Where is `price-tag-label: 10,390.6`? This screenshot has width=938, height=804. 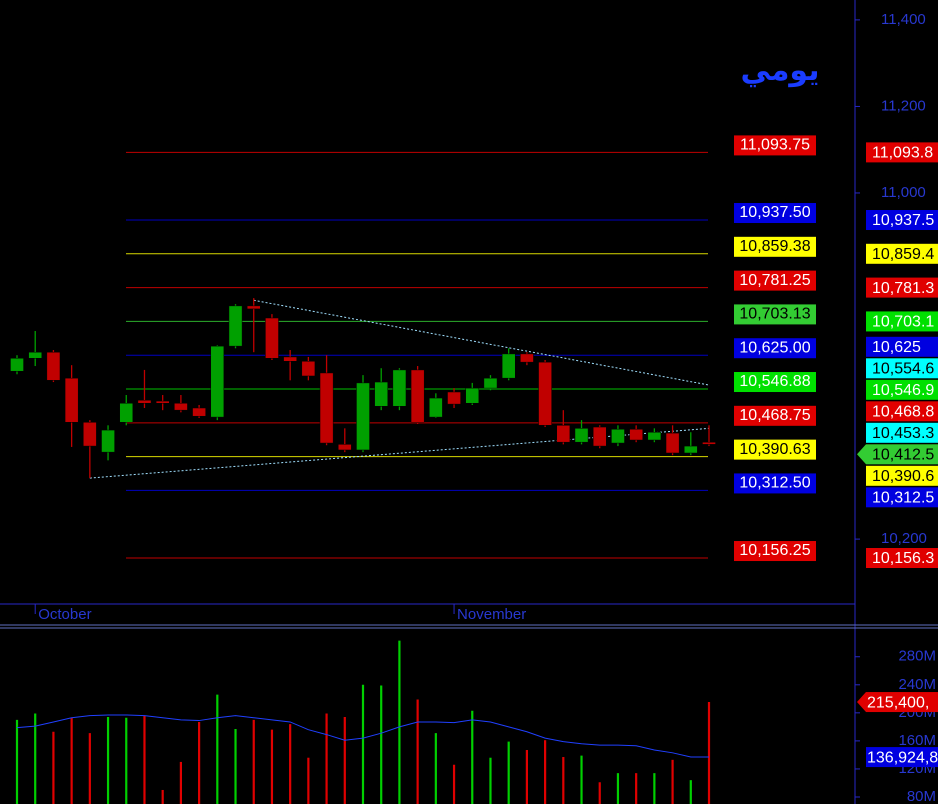 price-tag-label: 10,390.6 is located at coordinates (903, 476).